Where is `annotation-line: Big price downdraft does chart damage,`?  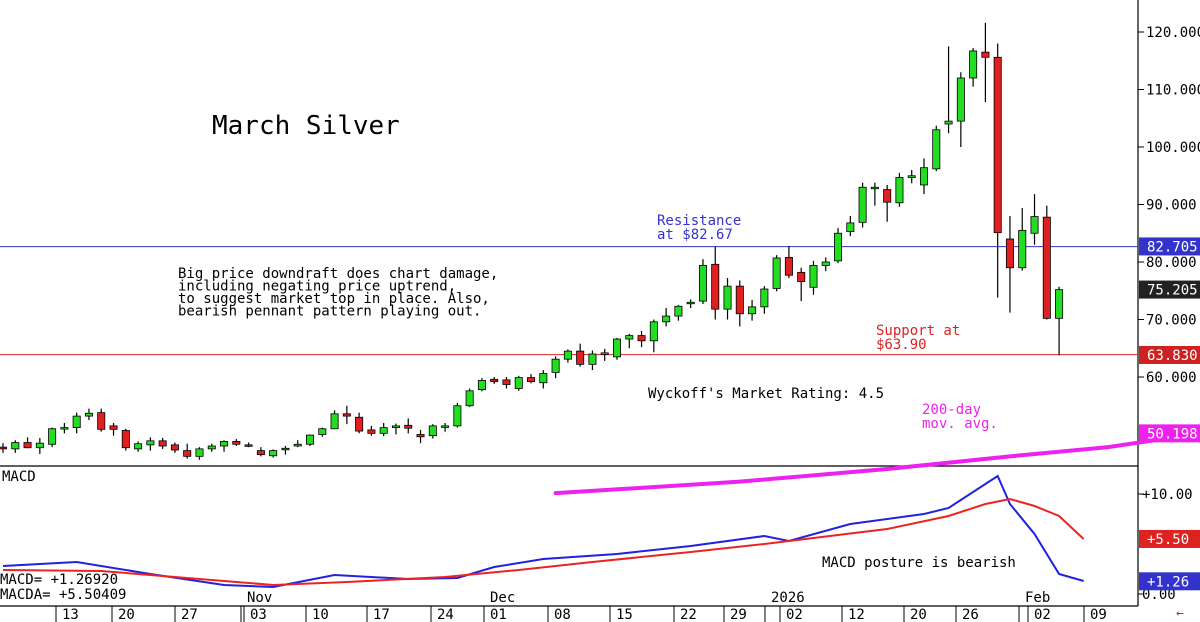
annotation-line: Big price downdraft does chart damage, is located at coordinates (338, 274).